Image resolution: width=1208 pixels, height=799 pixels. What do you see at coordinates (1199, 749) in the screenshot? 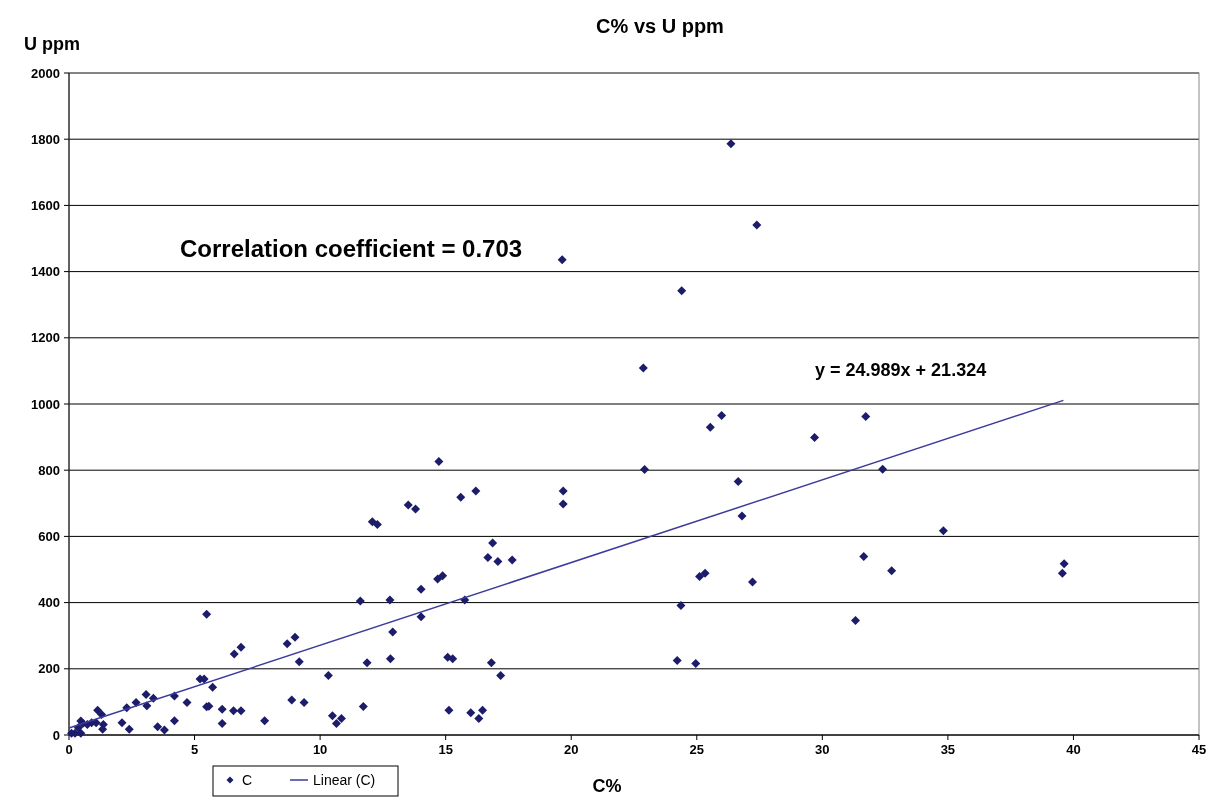
I see `x-tick-label: 45` at bounding box center [1199, 749].